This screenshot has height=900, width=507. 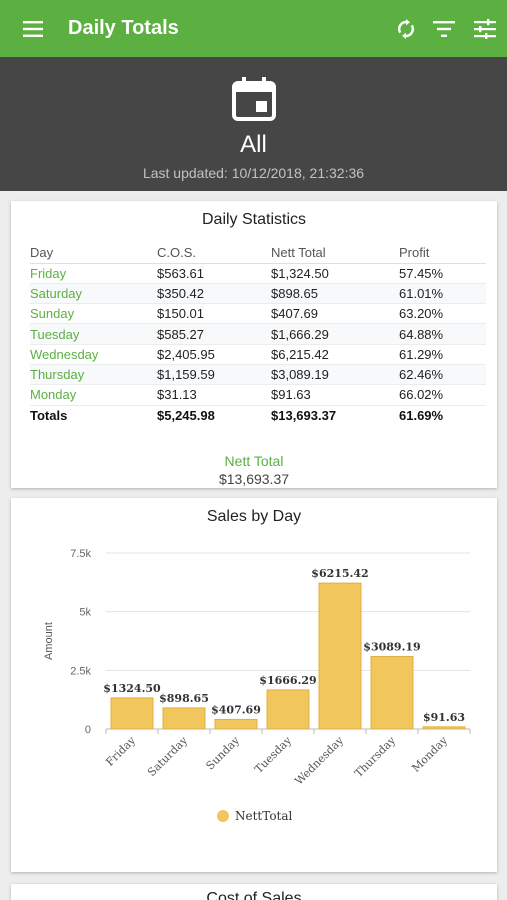 What do you see at coordinates (93, 314) in the screenshot?
I see `row-day: Sunday` at bounding box center [93, 314].